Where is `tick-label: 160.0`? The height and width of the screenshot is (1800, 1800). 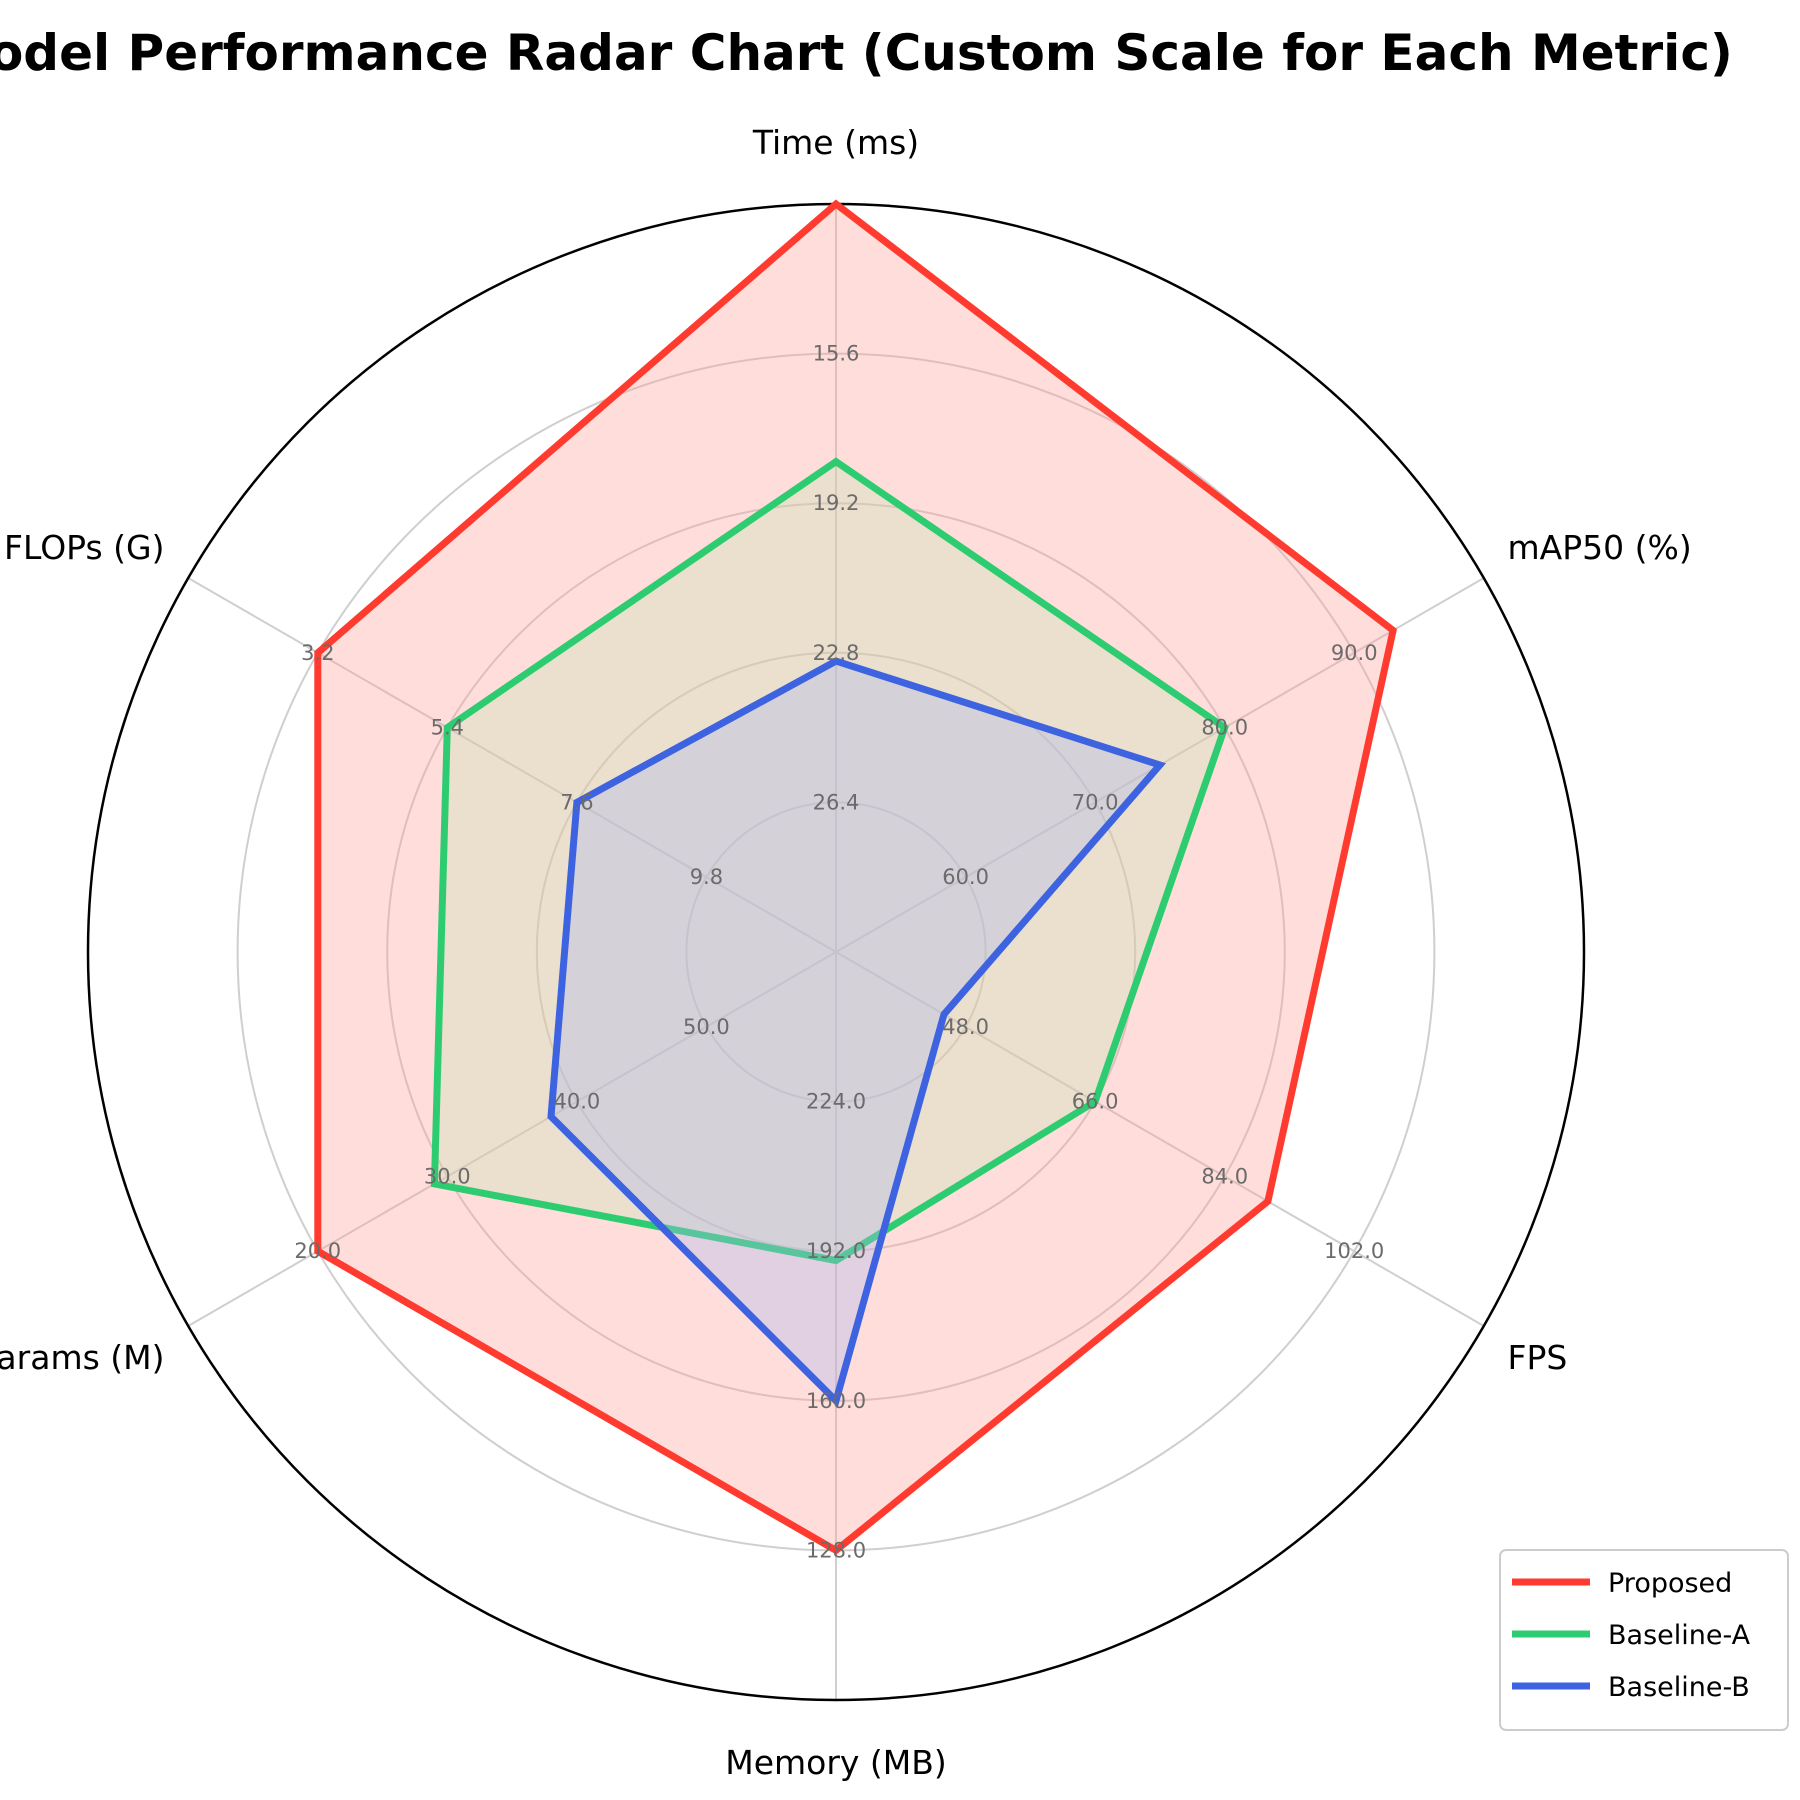 tick-label: 160.0 is located at coordinates (836, 1401).